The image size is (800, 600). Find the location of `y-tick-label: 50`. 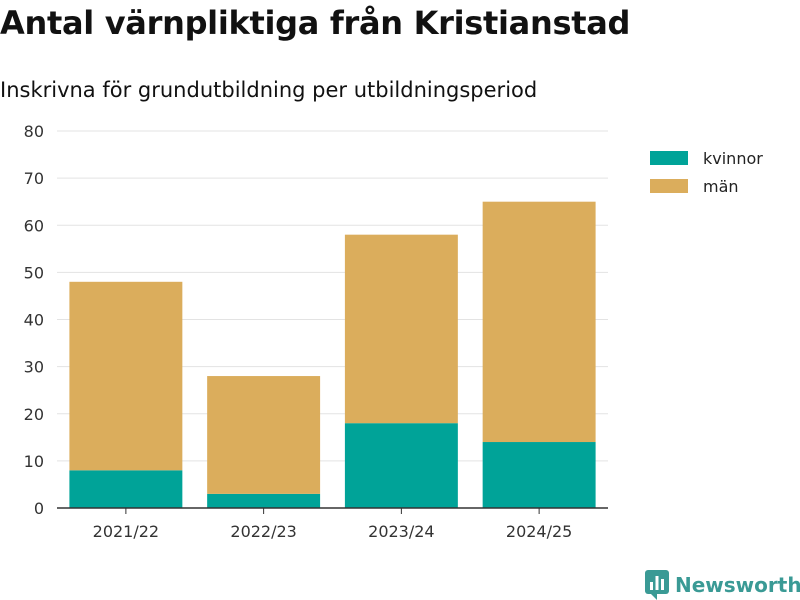

y-tick-label: 50 is located at coordinates (34, 272).